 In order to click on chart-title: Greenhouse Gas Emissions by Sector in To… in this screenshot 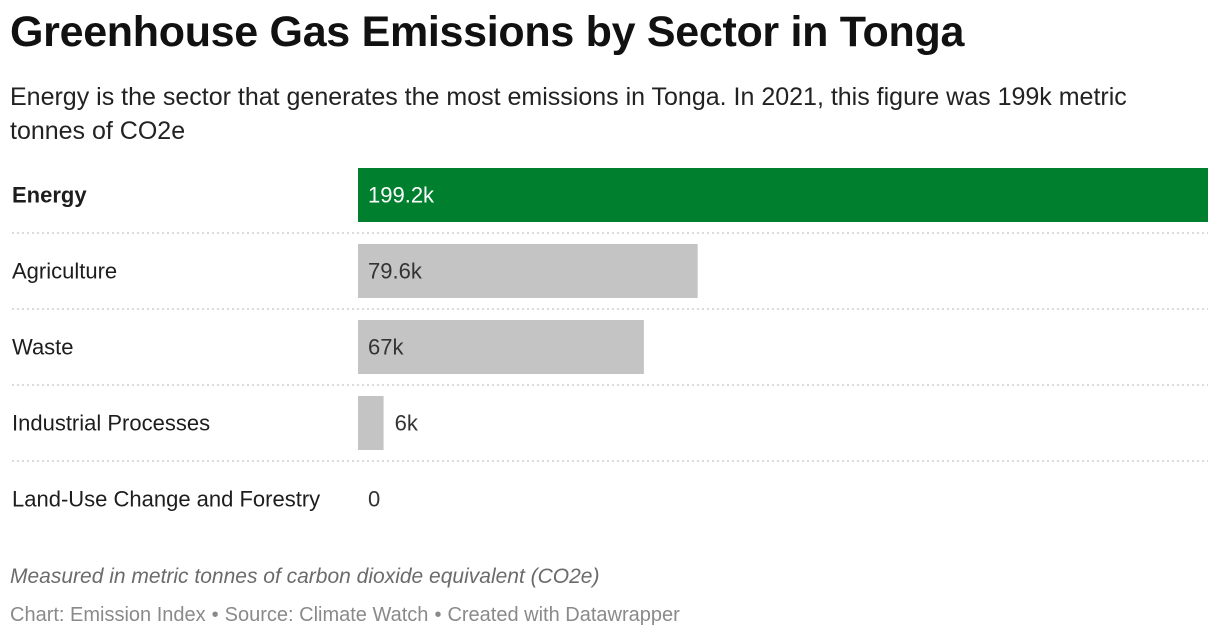, I will do `click(487, 32)`.